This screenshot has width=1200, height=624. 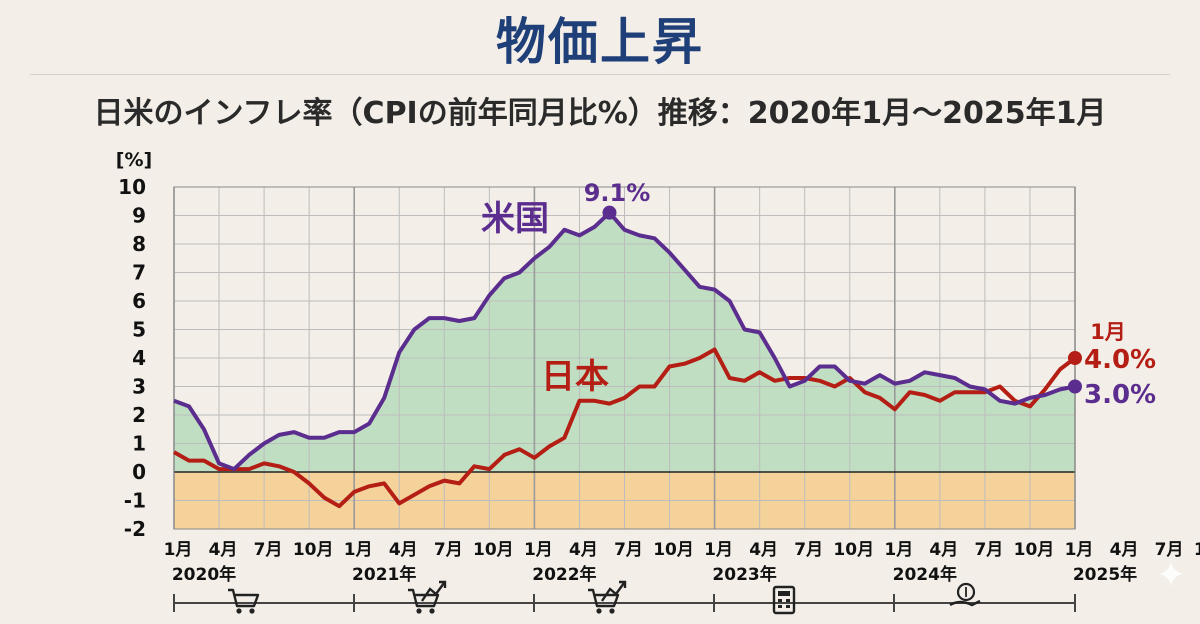 What do you see at coordinates (244, 601) in the screenshot?
I see `cart-icon` at bounding box center [244, 601].